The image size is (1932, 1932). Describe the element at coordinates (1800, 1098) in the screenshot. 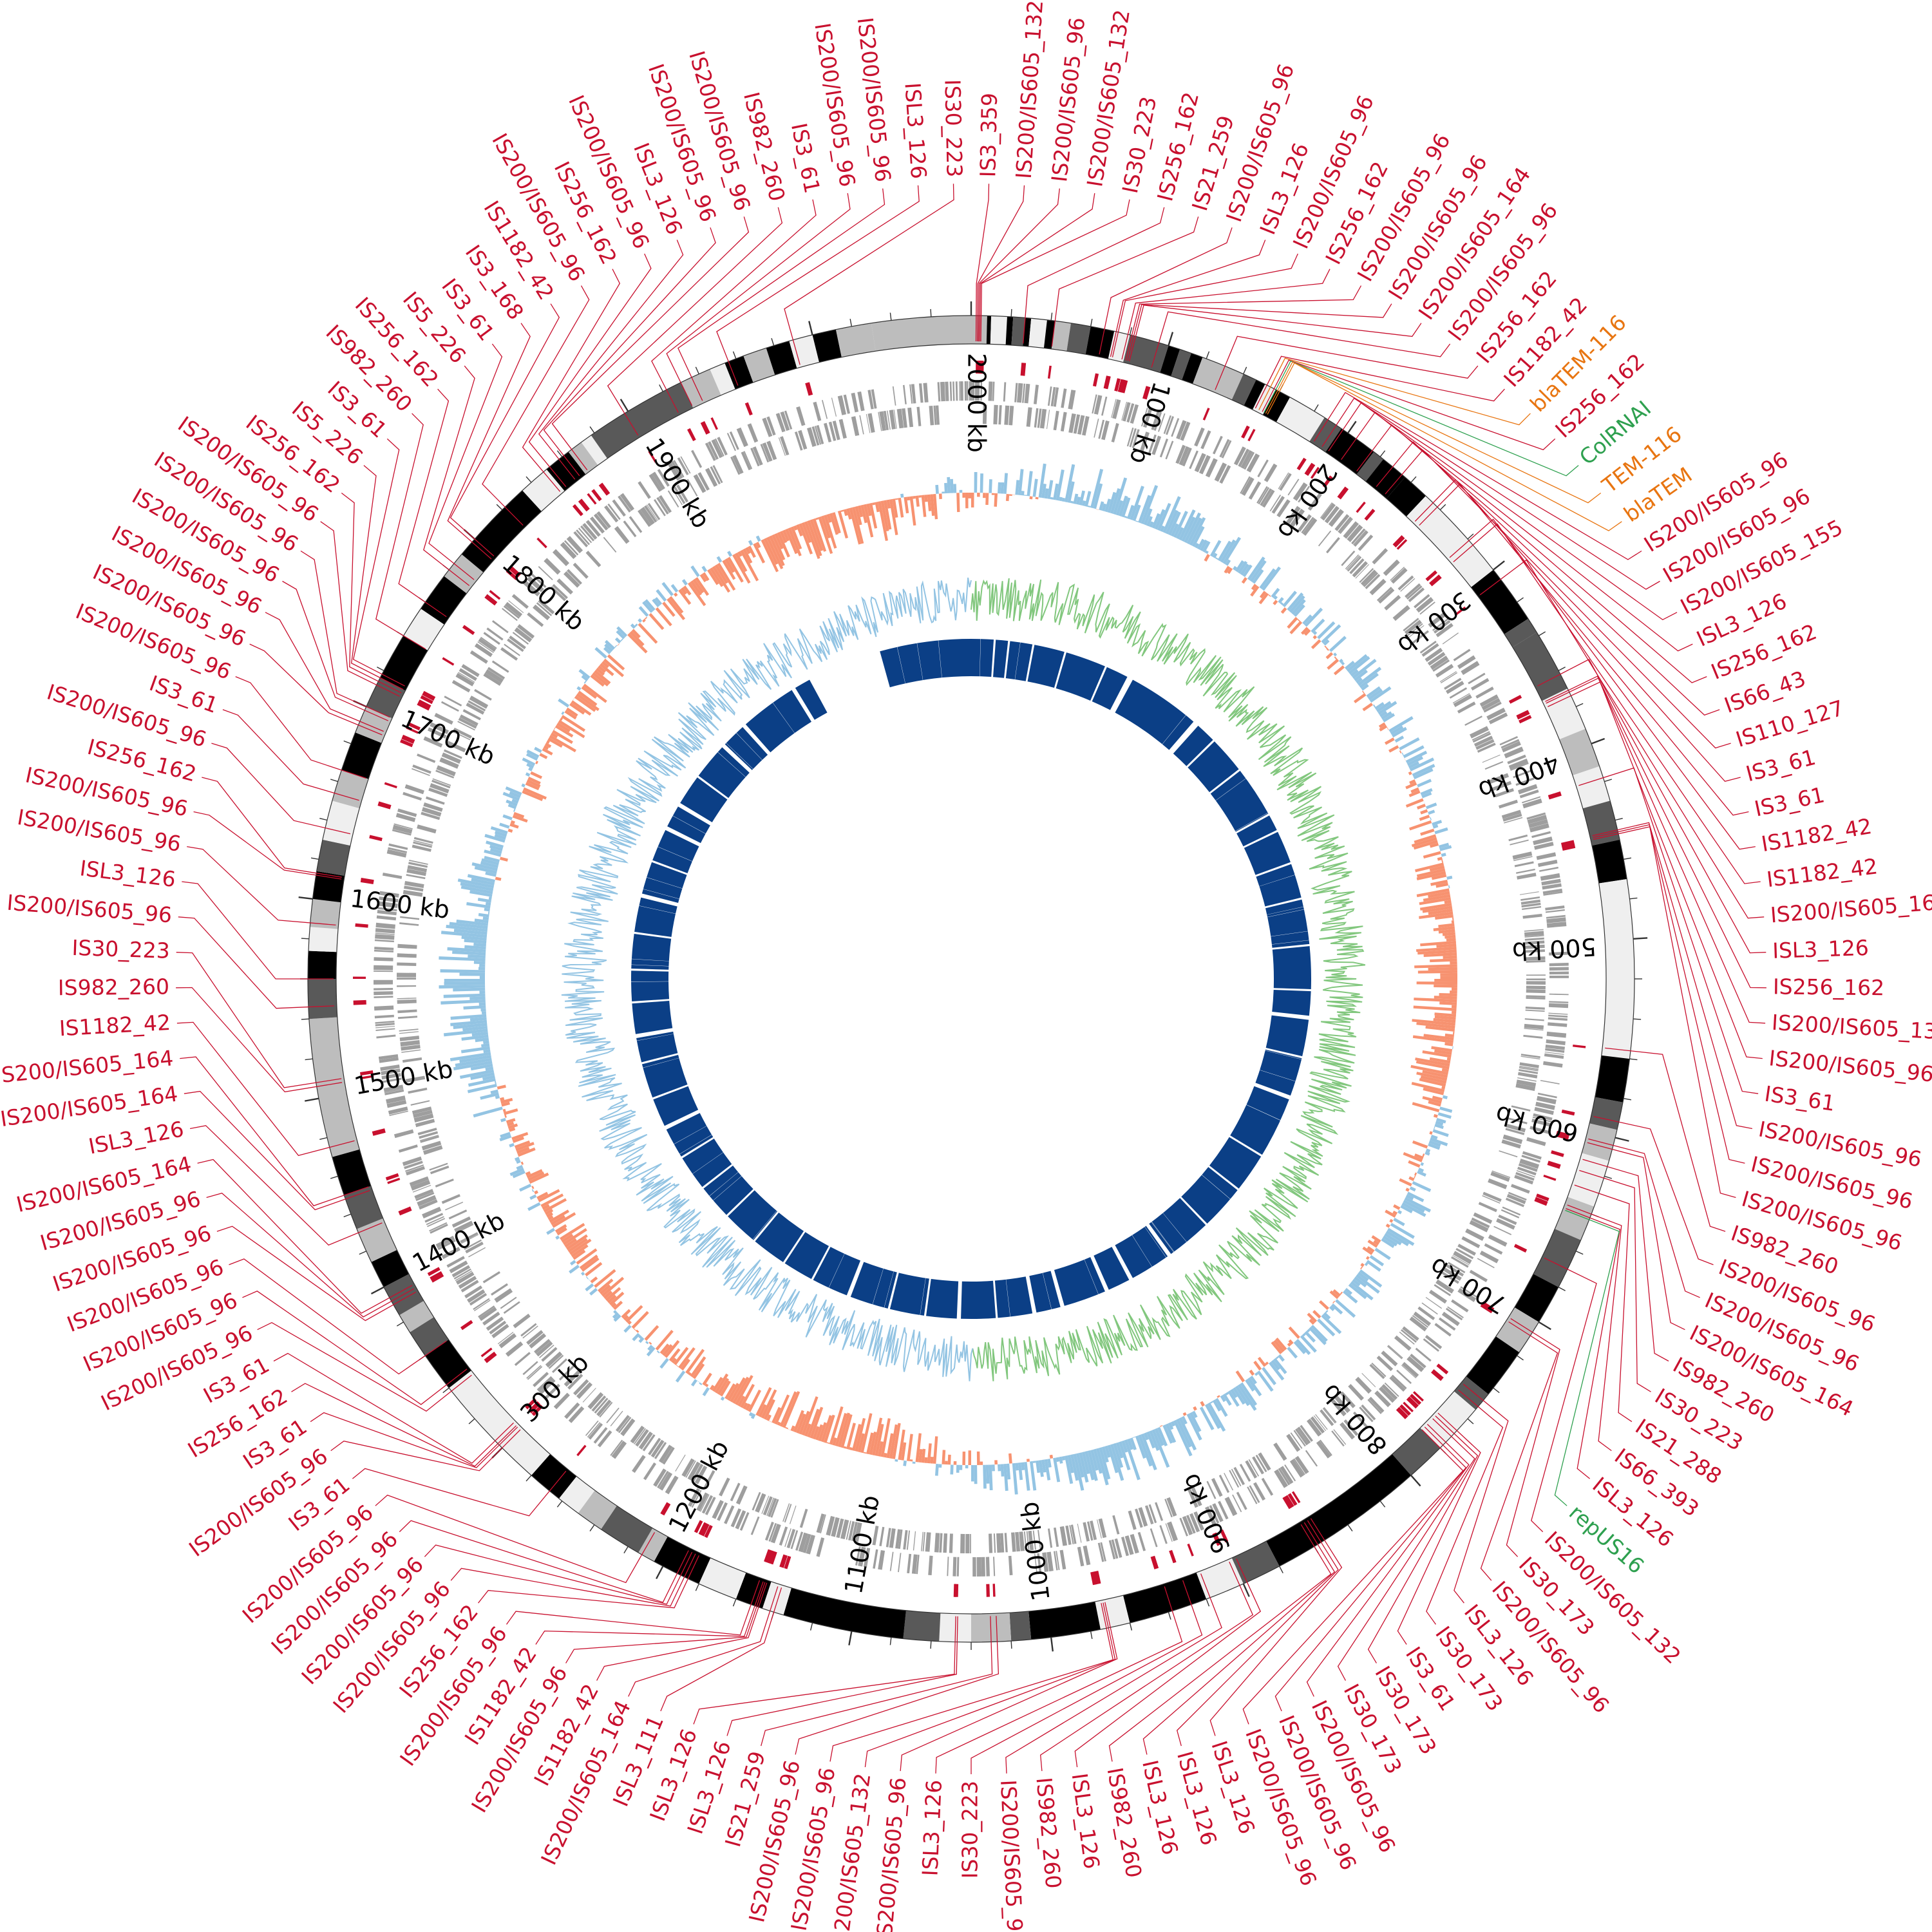

I see `annotation-label-38: IS3_61` at that location.